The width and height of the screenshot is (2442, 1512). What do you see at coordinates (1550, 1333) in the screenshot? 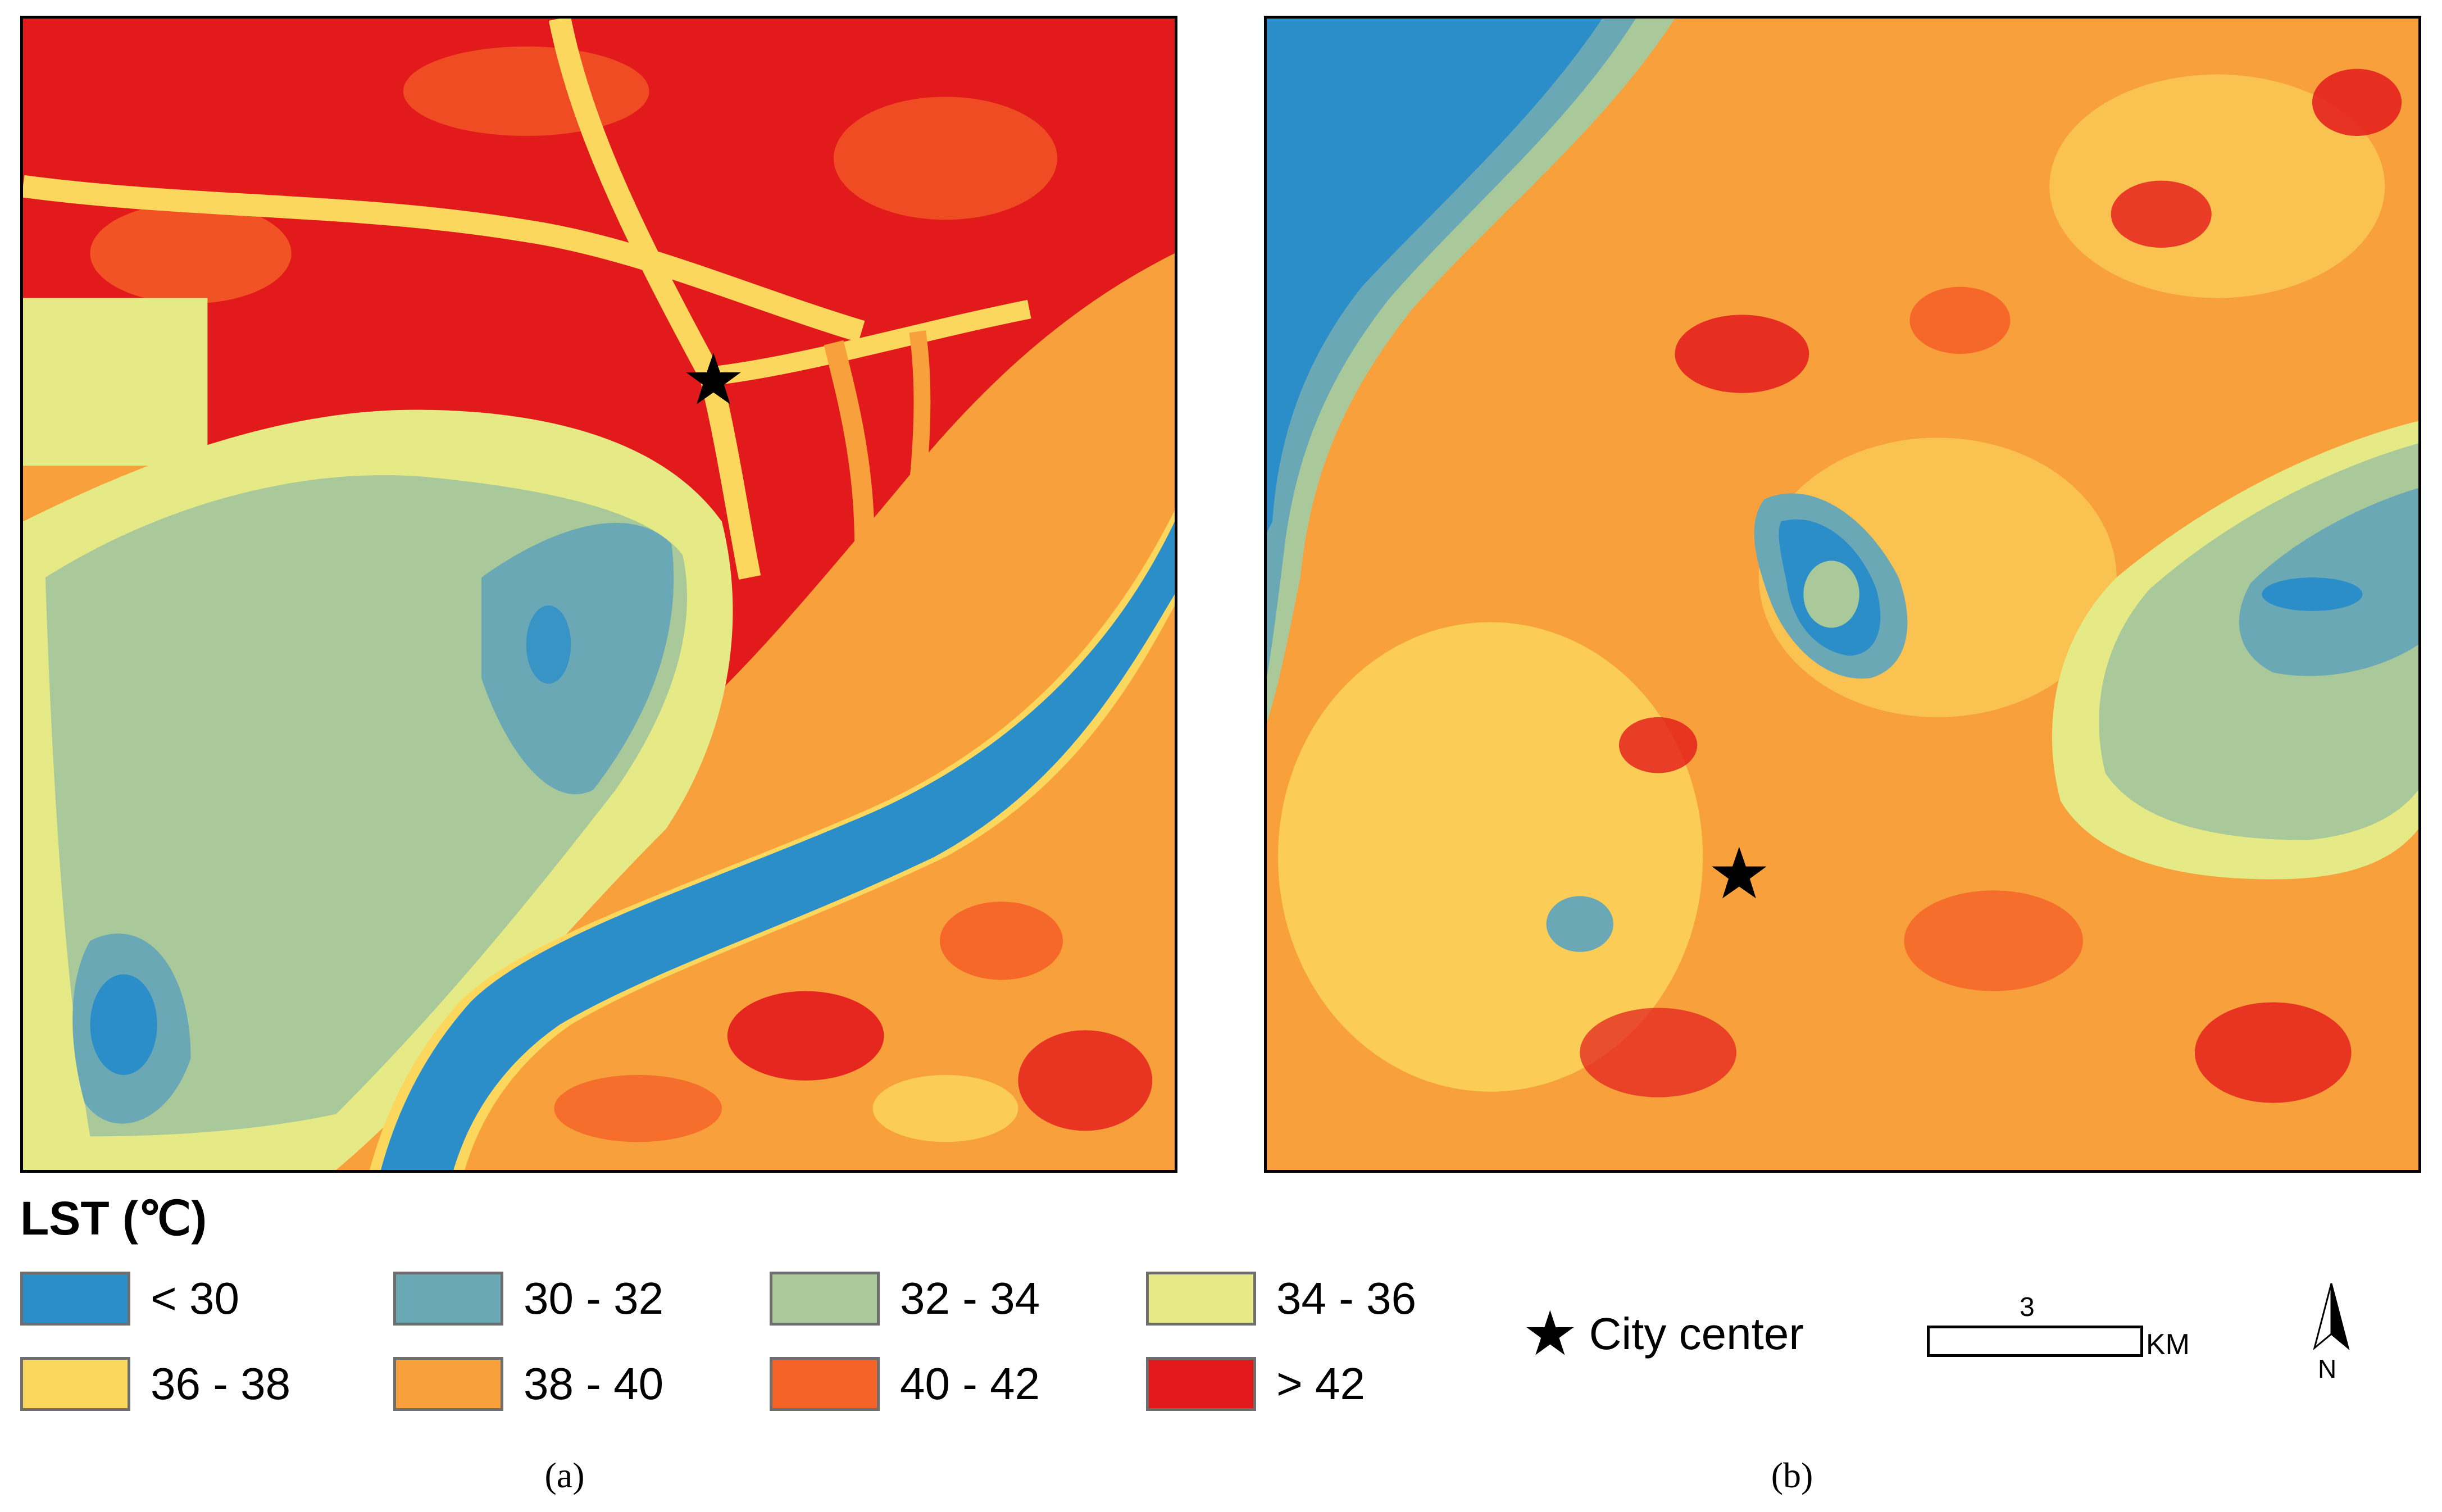
I see `star-icon: ★` at bounding box center [1550, 1333].